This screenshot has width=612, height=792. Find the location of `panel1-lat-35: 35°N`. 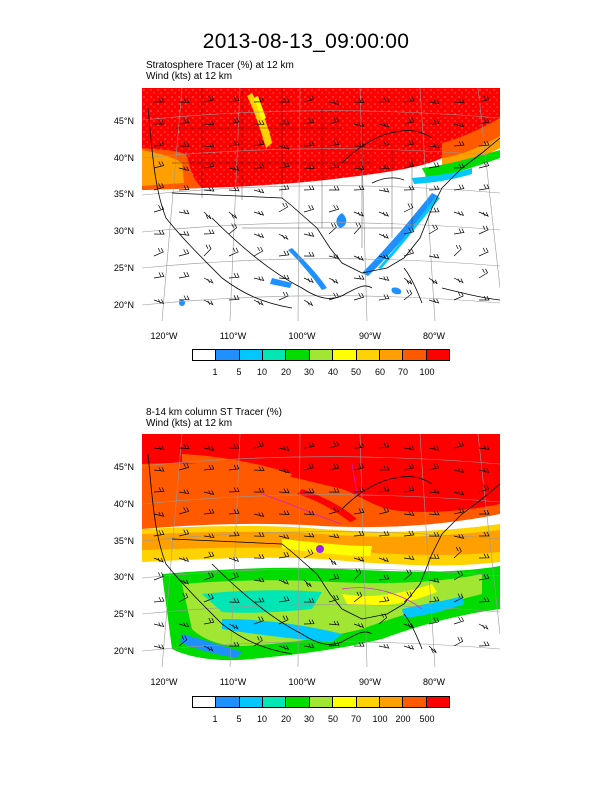

panel1-lat-35: 35°N is located at coordinates (123, 194).